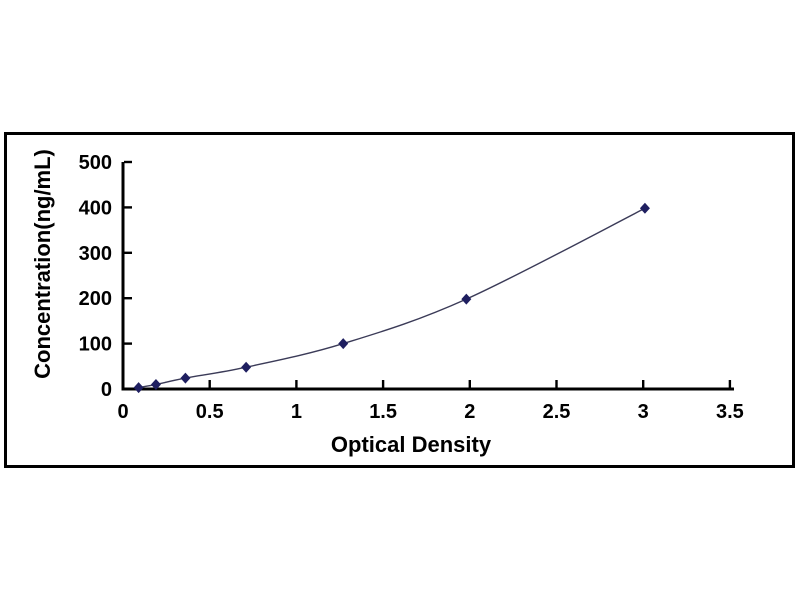 The image size is (800, 600). Describe the element at coordinates (383, 412) in the screenshot. I see `x-tick-label: 1.5` at that location.